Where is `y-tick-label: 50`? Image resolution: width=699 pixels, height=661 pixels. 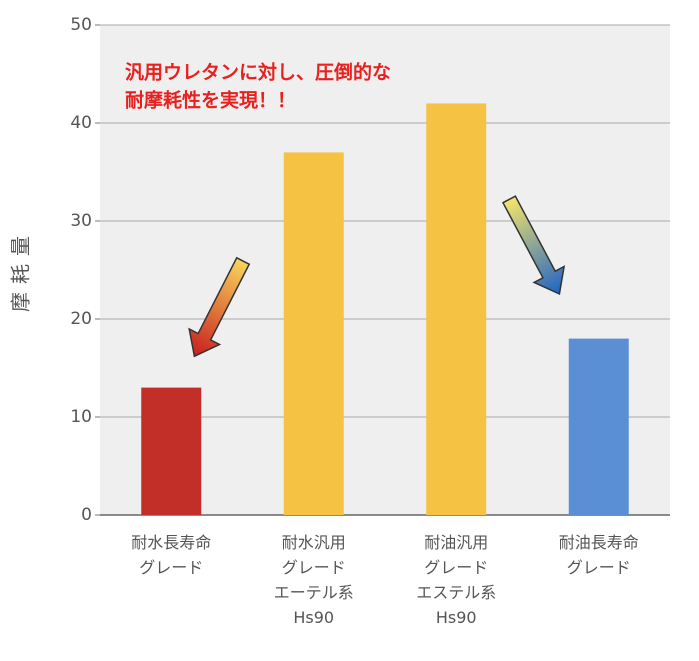
y-tick-label: 50 is located at coordinates (81, 25).